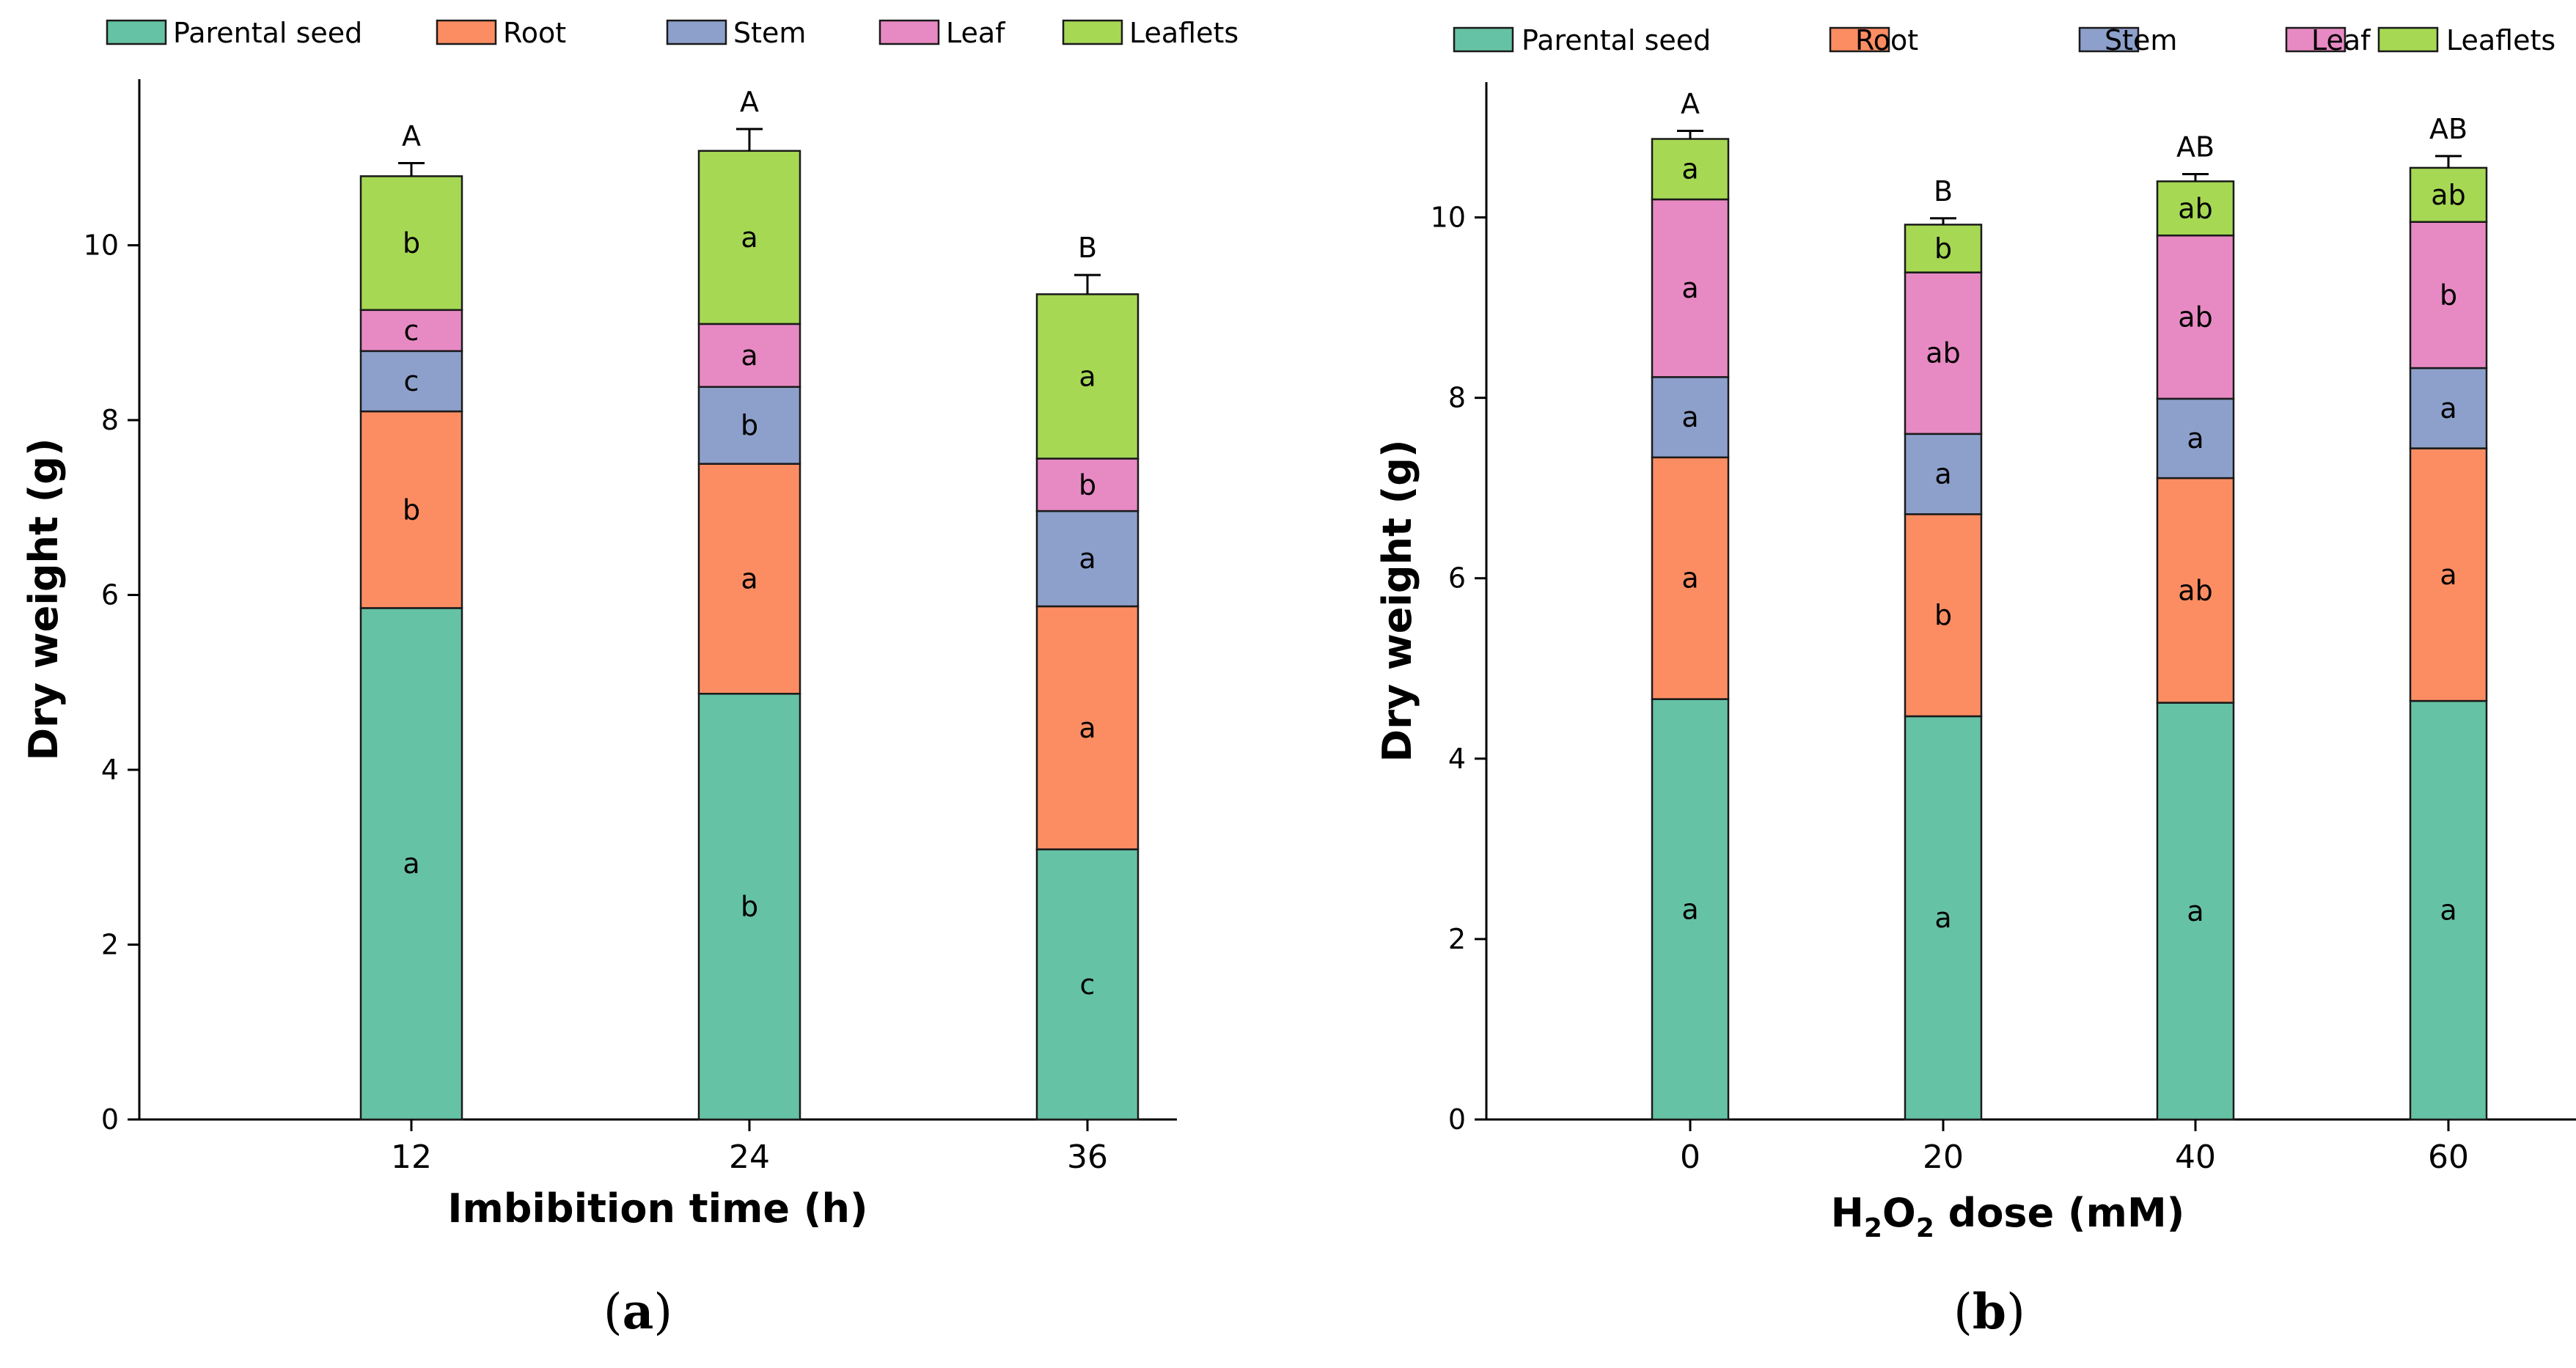 This screenshot has height=1368, width=2576. What do you see at coordinates (1617, 40) in the screenshot?
I see `legend-label: Parental seed` at bounding box center [1617, 40].